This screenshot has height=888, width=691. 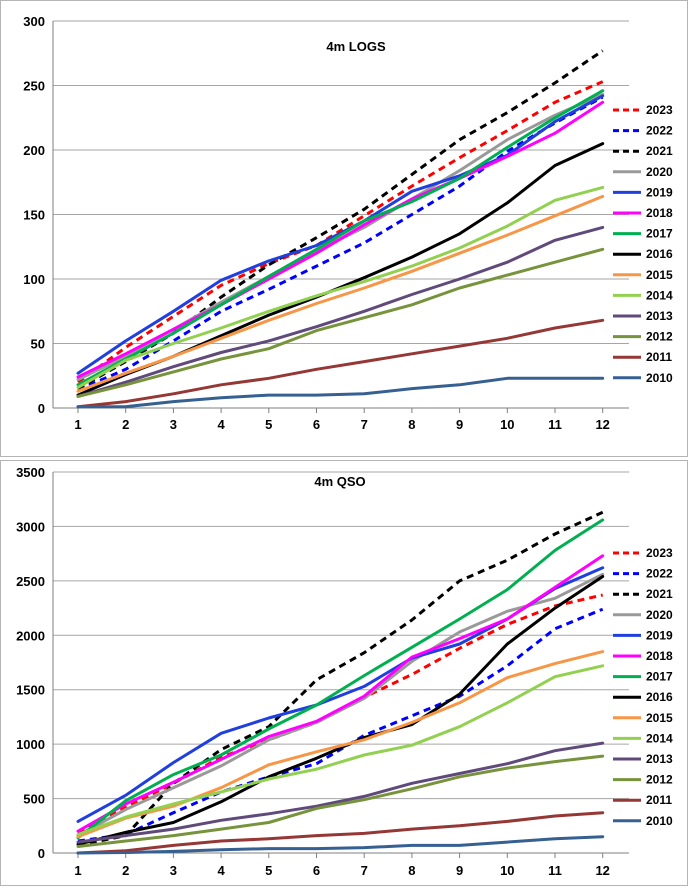 What do you see at coordinates (30, 744) in the screenshot?
I see `y-tick-label: 1000` at bounding box center [30, 744].